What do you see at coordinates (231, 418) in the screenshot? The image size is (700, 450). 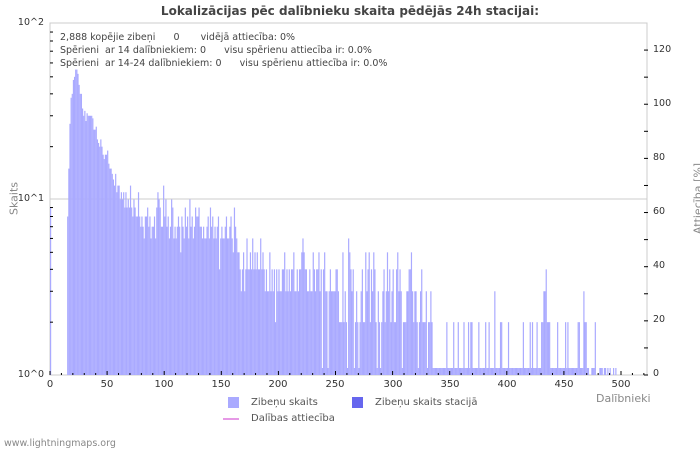 I see `legend-line-swatch` at bounding box center [231, 418].